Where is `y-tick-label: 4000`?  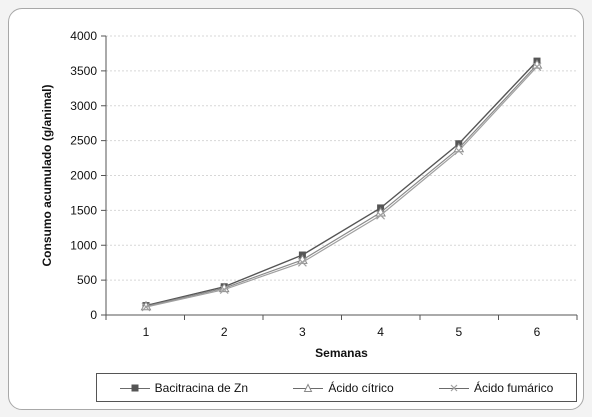
y-tick-label: 4000 is located at coordinates (83, 36).